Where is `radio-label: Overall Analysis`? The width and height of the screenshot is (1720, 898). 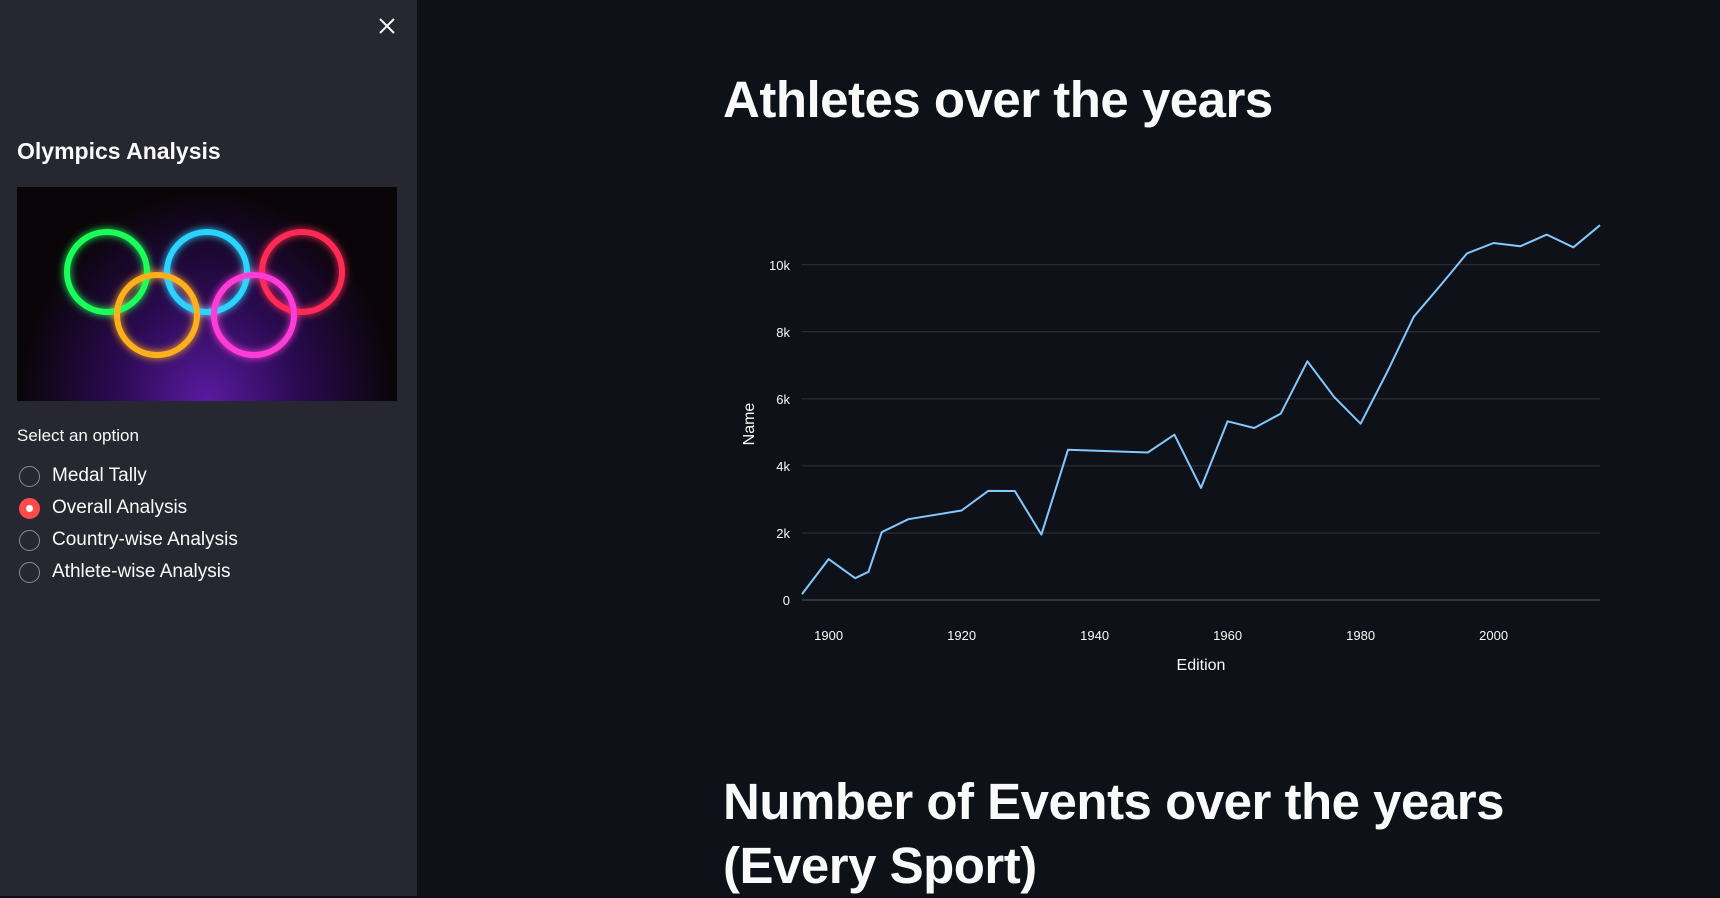 radio-label: Overall Analysis is located at coordinates (120, 507).